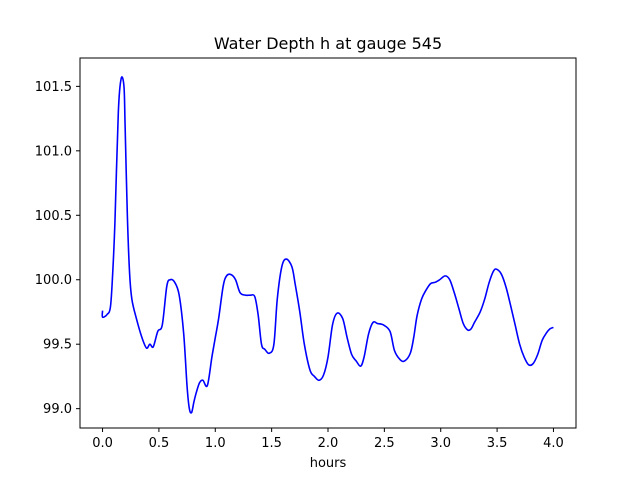  I want to click on x-tick-label: 2.5, so click(384, 443).